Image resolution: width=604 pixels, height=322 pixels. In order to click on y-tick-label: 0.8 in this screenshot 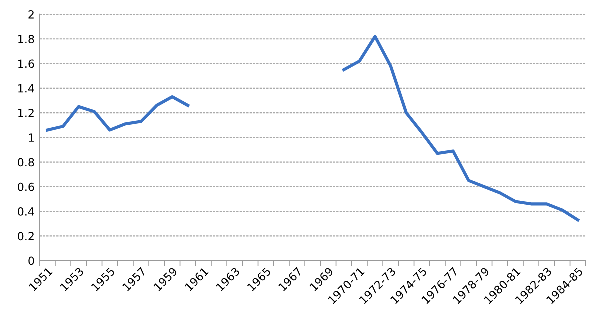, I will do `click(26, 162)`.